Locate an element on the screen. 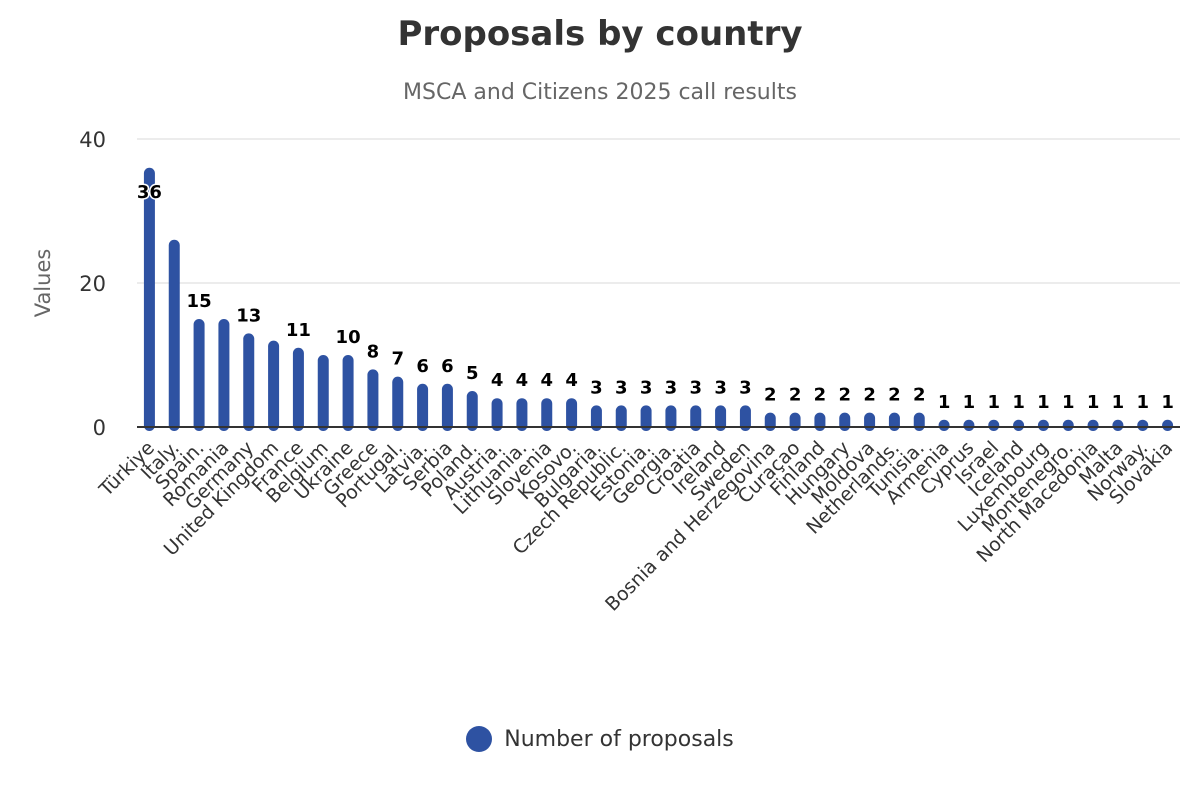 This screenshot has width=1200, height=800. data-label: 36 is located at coordinates (149, 192).